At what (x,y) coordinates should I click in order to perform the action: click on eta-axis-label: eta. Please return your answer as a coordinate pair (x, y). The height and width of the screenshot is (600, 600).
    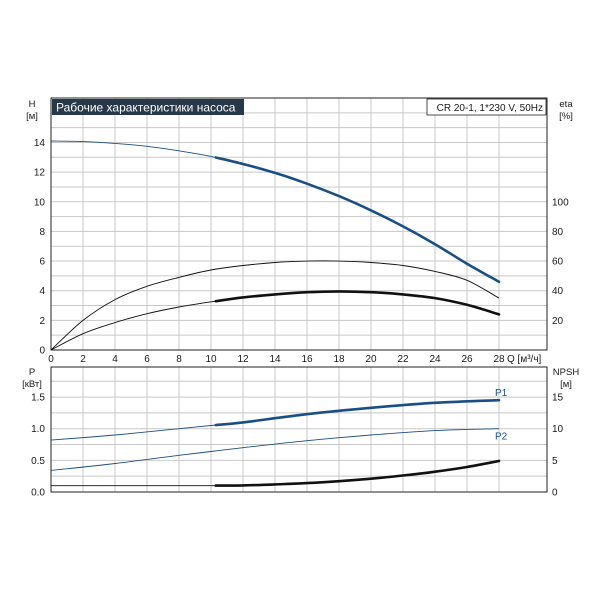
    Looking at the image, I should click on (566, 104).